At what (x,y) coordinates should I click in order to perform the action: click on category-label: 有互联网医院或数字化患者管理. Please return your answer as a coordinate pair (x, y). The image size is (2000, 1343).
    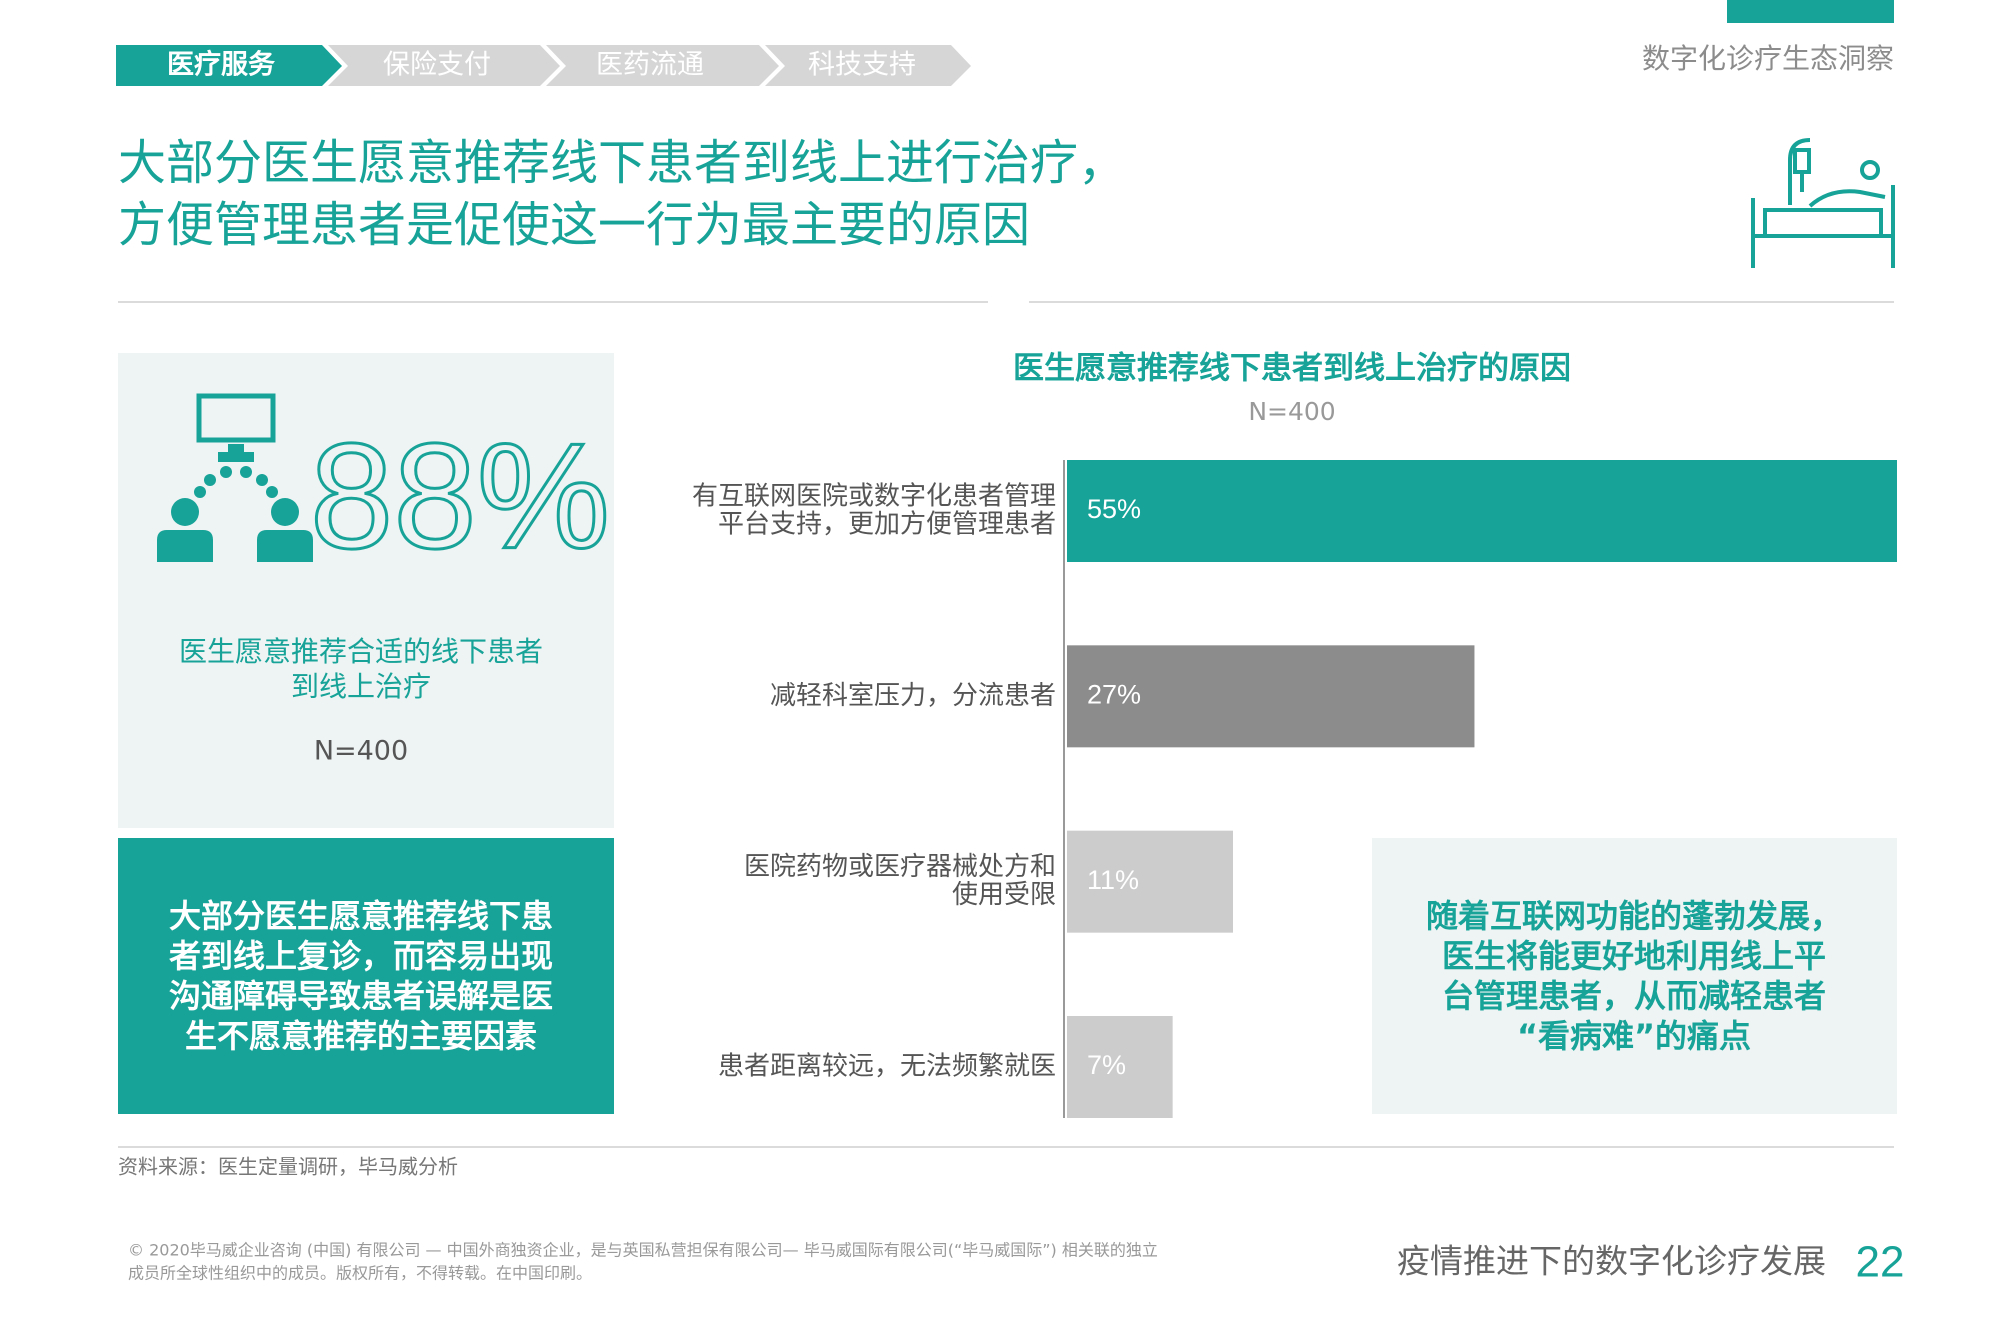
    Looking at the image, I should click on (874, 497).